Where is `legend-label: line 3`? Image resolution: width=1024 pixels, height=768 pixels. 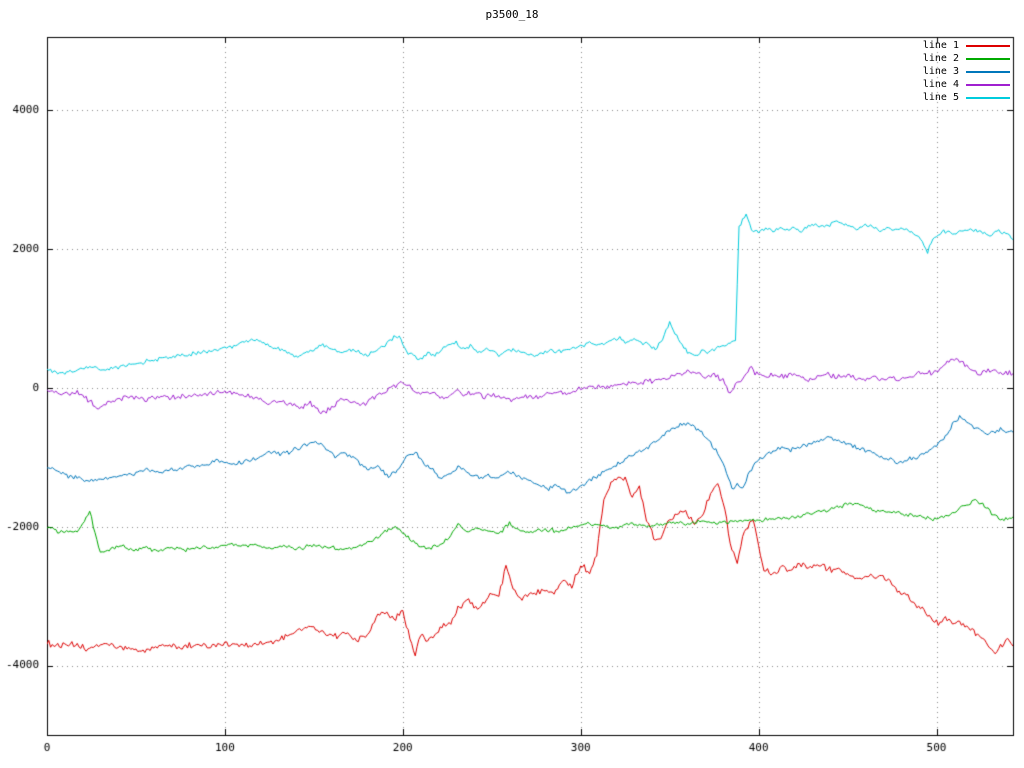
legend-label: line 3 is located at coordinates (940, 71).